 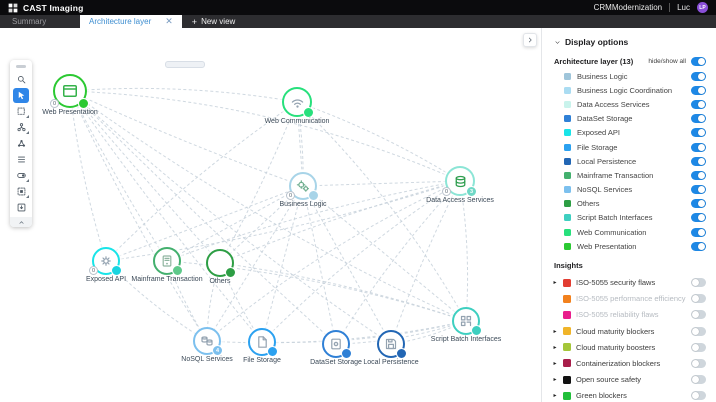 What do you see at coordinates (358, 7) in the screenshot?
I see `app-header: CAST Imaging CRMModernization Luc LP` at bounding box center [358, 7].